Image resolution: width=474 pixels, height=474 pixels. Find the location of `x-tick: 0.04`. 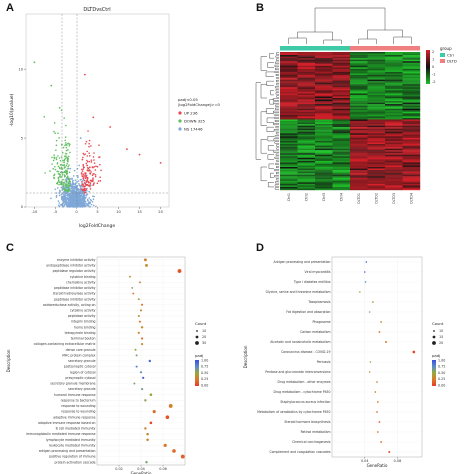

x-tick: 0.04 is located at coordinates (365, 461).